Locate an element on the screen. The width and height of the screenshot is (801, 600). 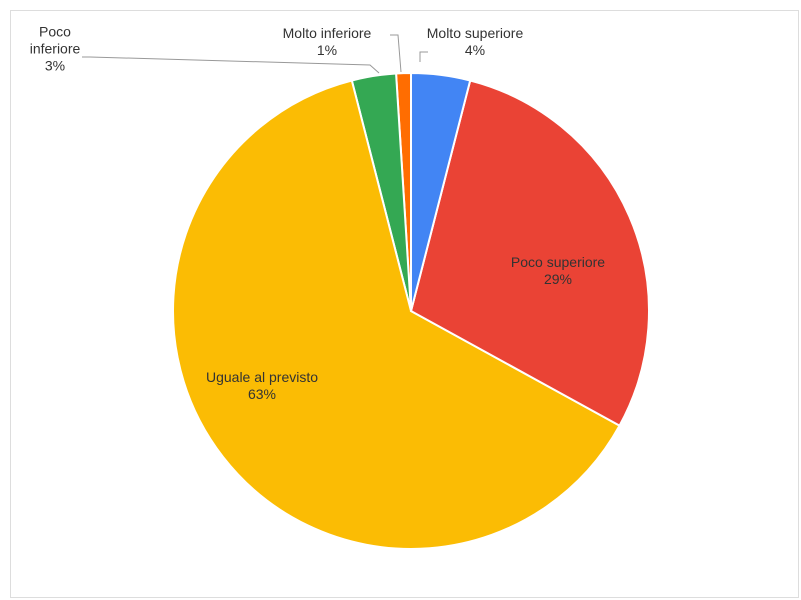
data-label: Molto inferiore 1% is located at coordinates (327, 42).